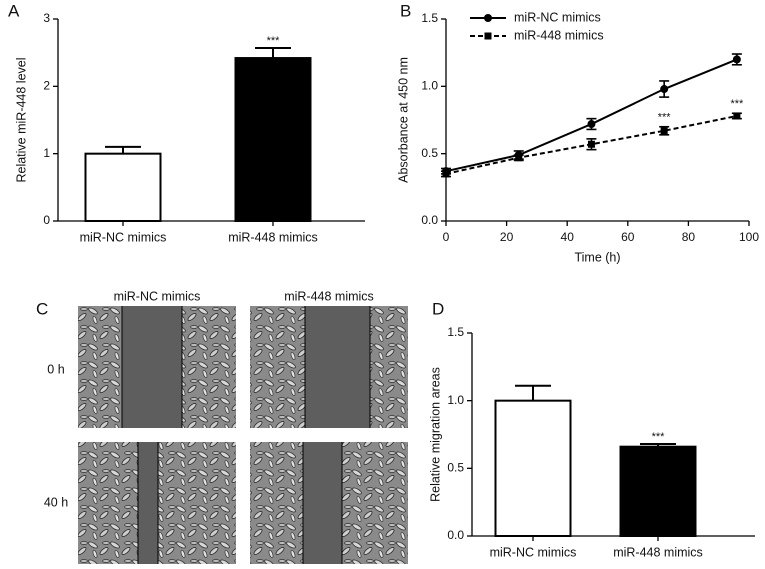 This screenshot has height=569, width=765. Describe the element at coordinates (46, 220) in the screenshot. I see `y-tick-label: 0` at that location.